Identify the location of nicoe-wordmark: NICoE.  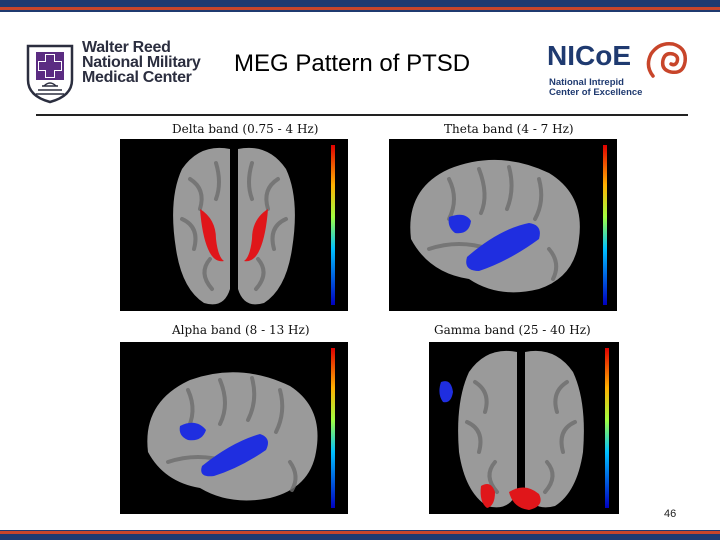
(589, 55).